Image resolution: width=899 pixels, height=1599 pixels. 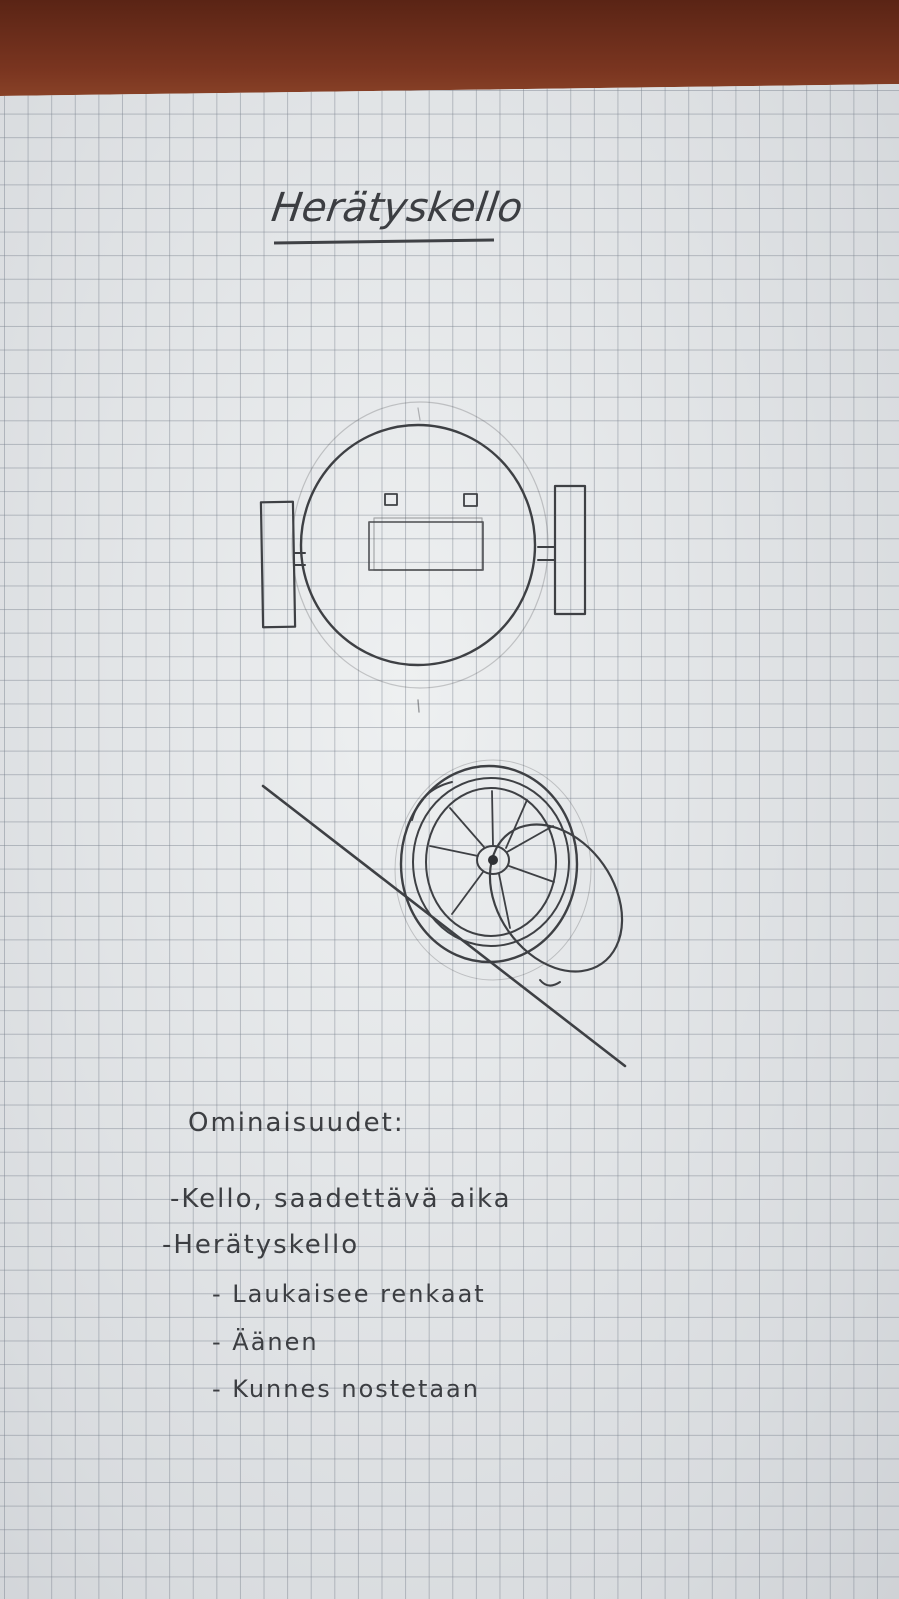 What do you see at coordinates (261, 1245) in the screenshot?
I see `feature-item: -Herätyskello` at bounding box center [261, 1245].